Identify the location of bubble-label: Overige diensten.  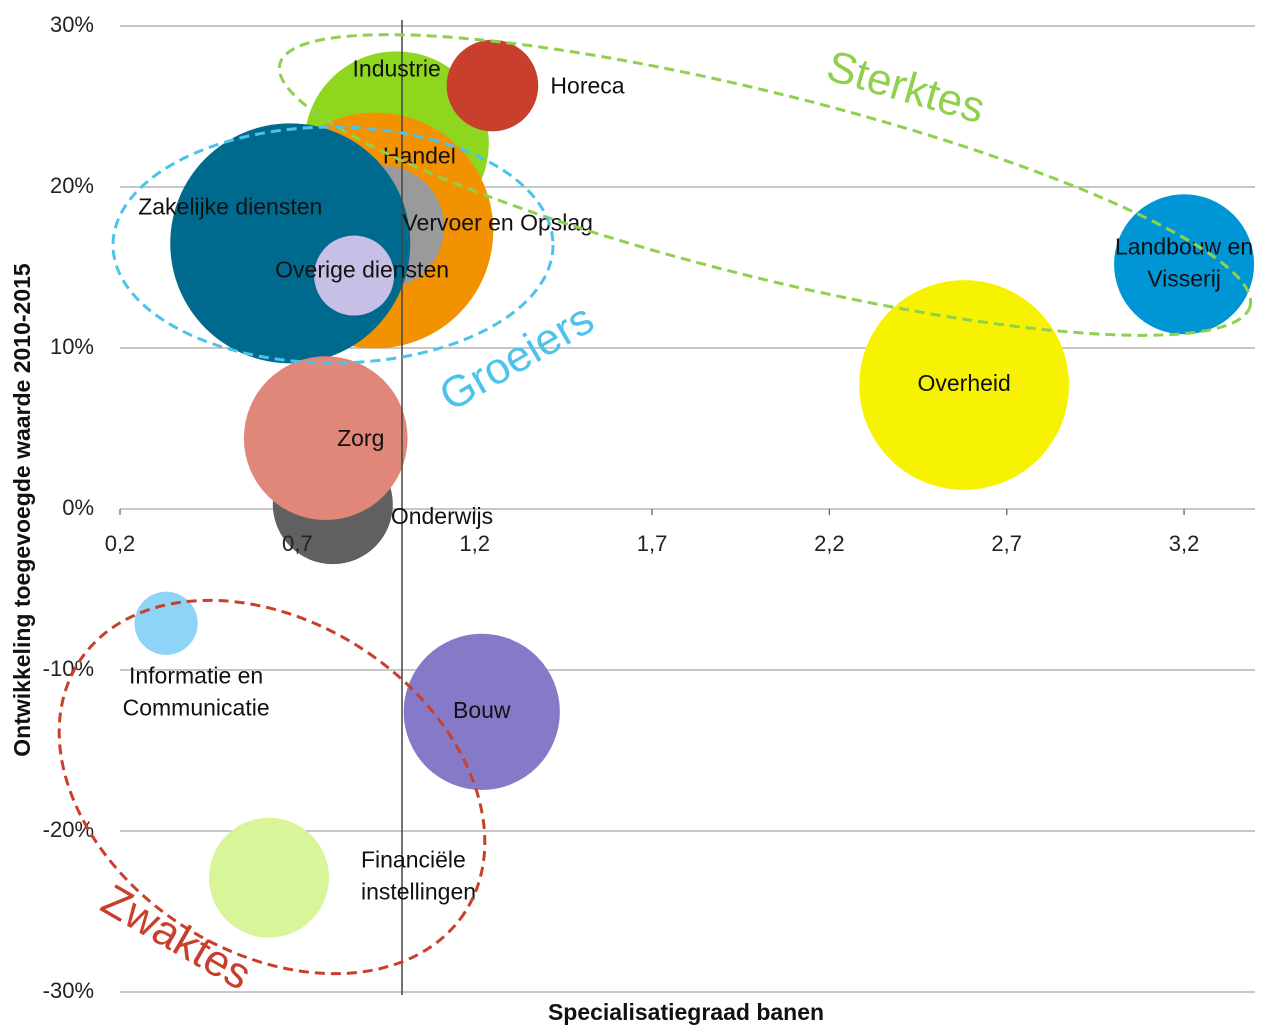
(362, 270).